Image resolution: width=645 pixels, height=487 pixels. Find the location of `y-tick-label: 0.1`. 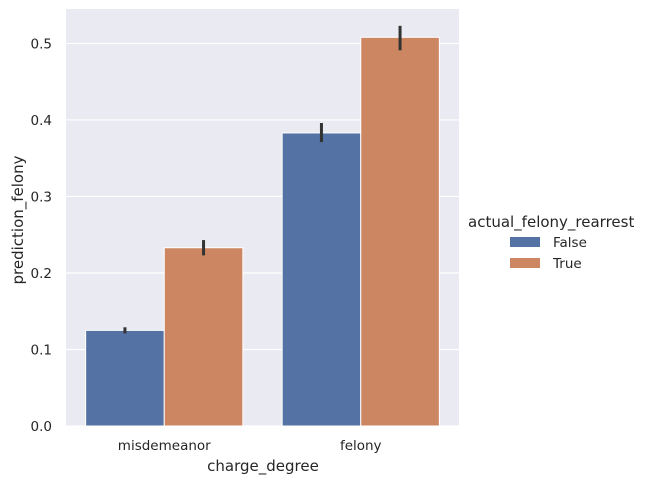

y-tick-label: 0.1 is located at coordinates (41, 350).